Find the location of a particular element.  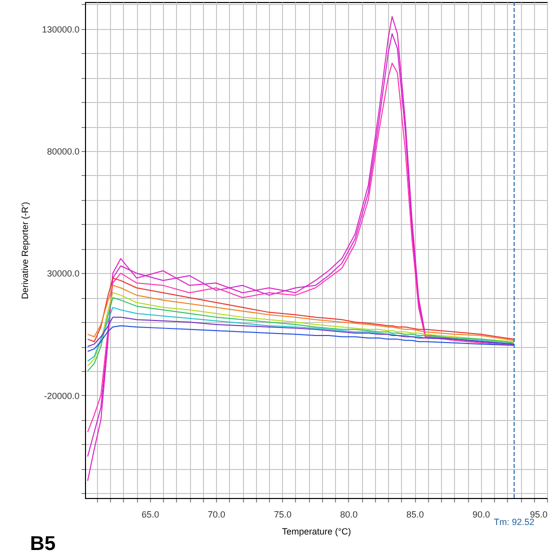

y-tick-label: 130000.0 is located at coordinates (61, 29).